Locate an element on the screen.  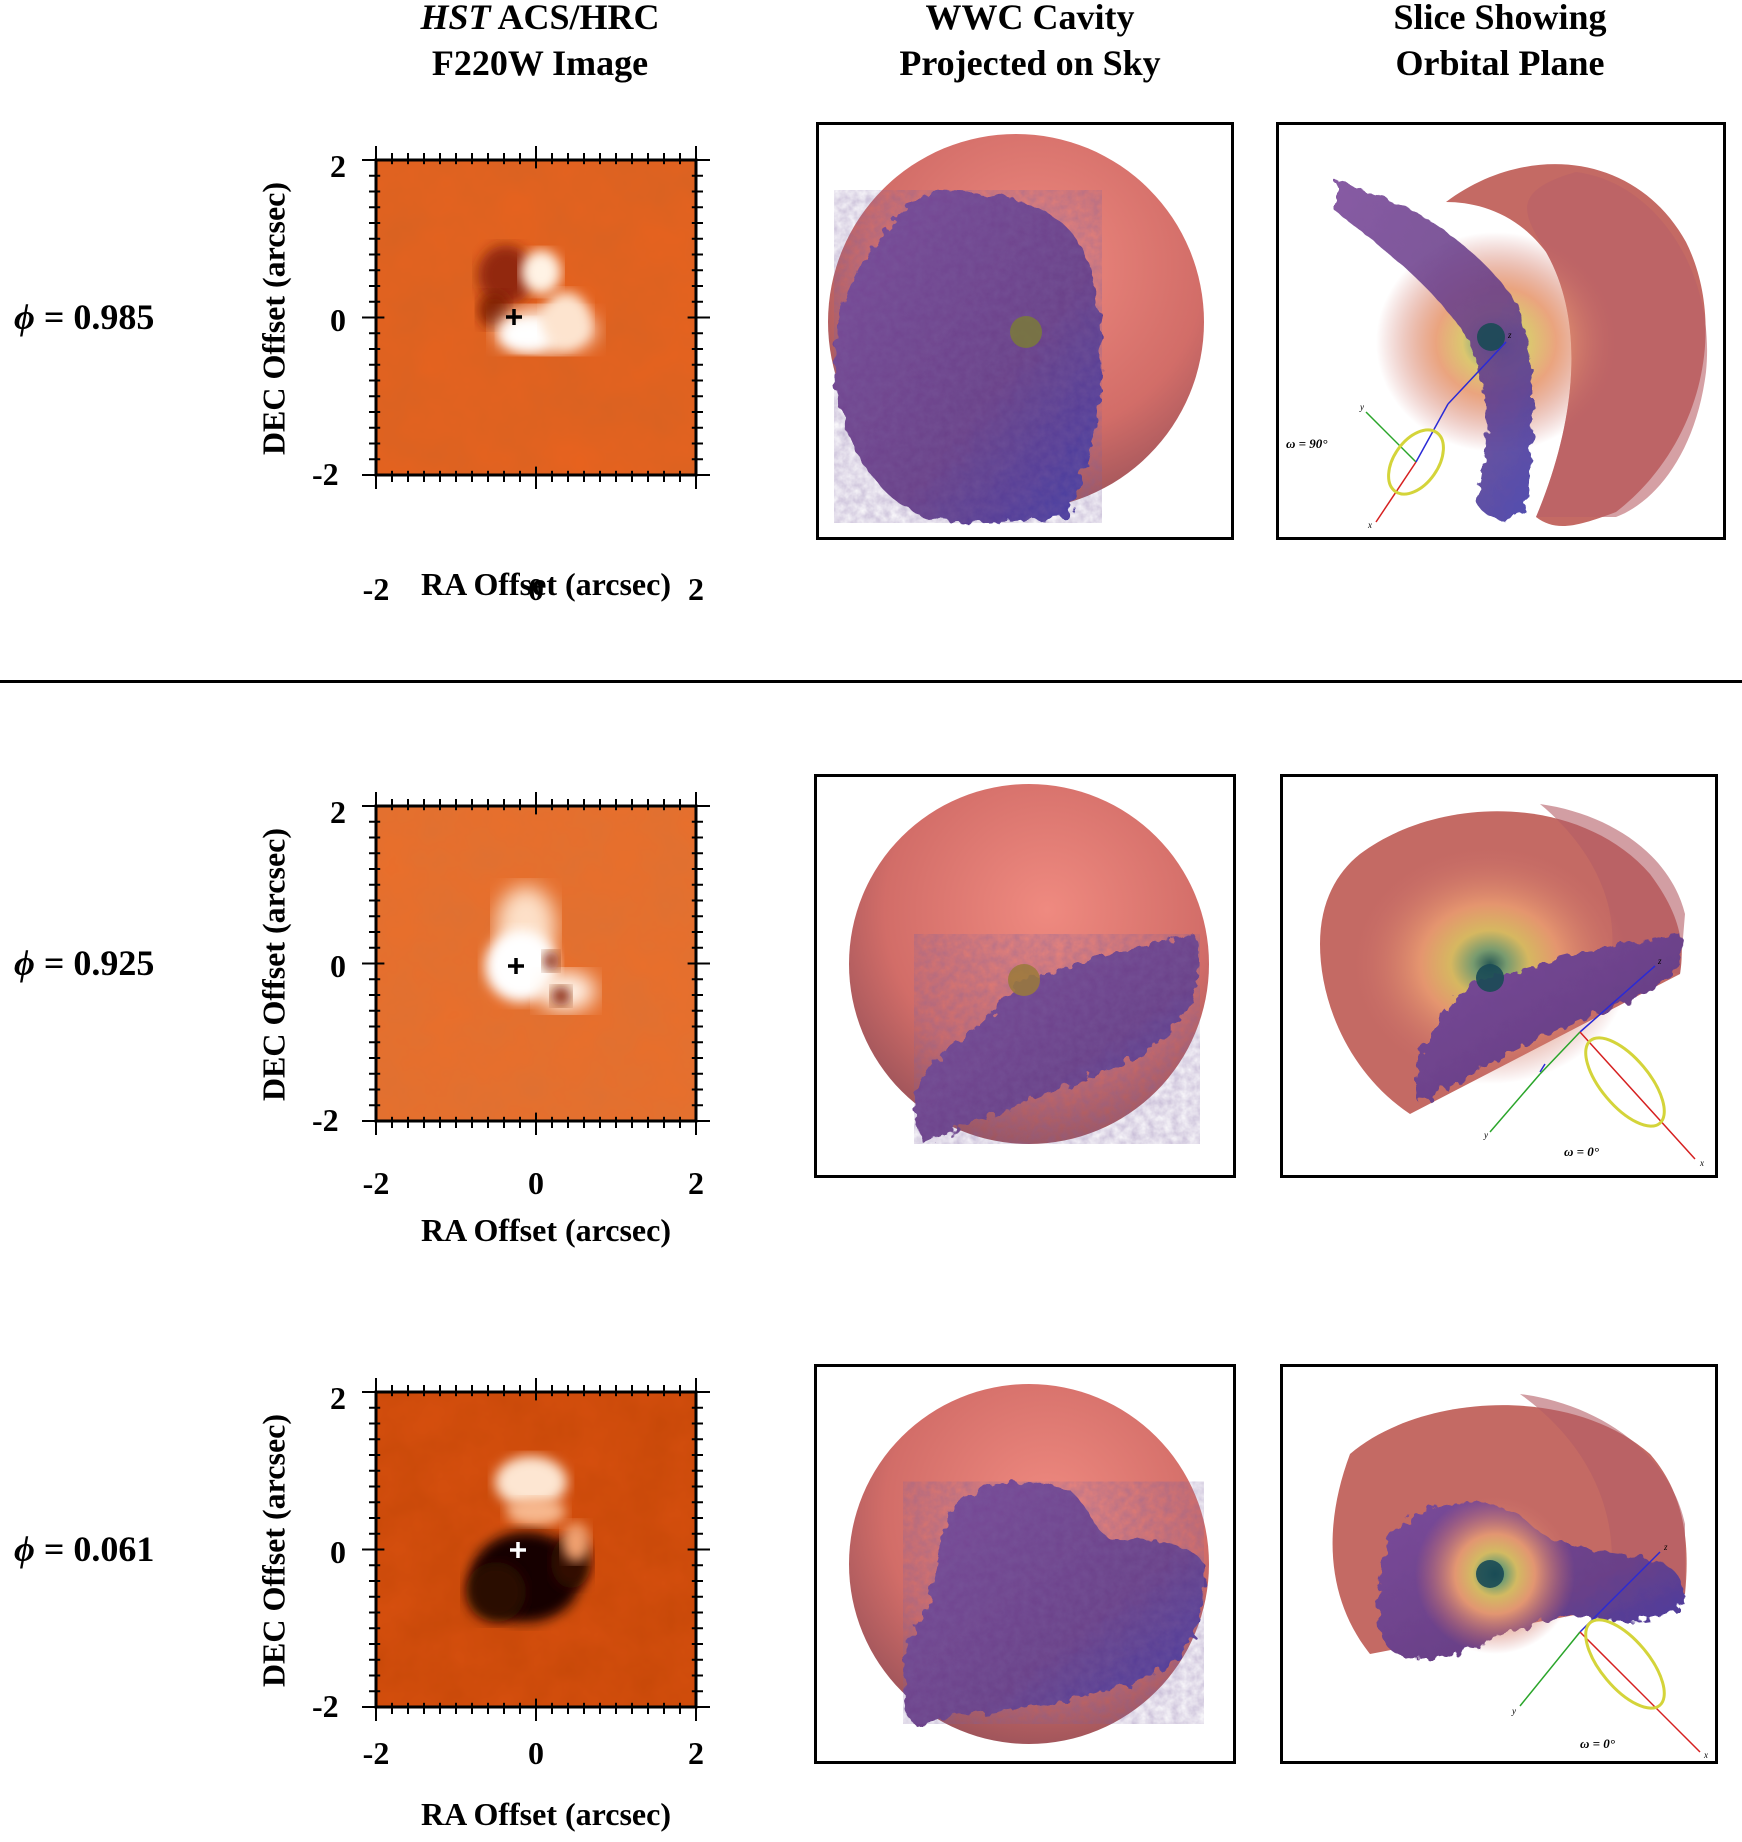
phase-label-3: ϕ = 0.061 is located at coordinates (84, 1549).